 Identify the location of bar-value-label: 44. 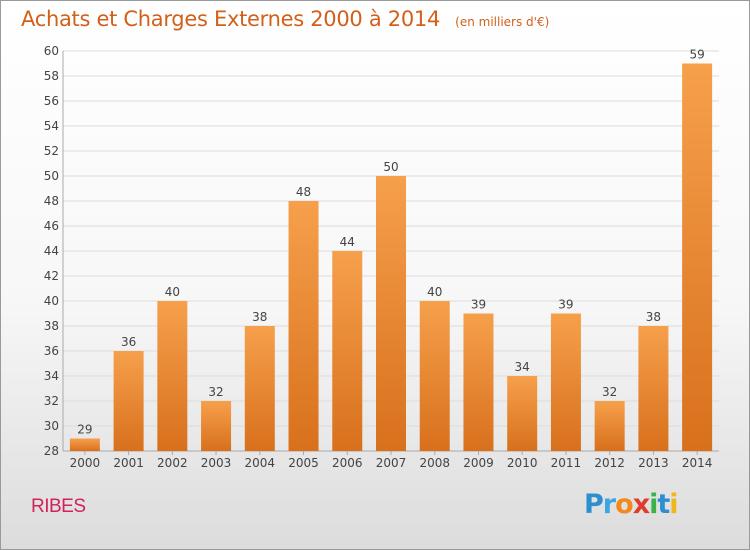
(347, 242).